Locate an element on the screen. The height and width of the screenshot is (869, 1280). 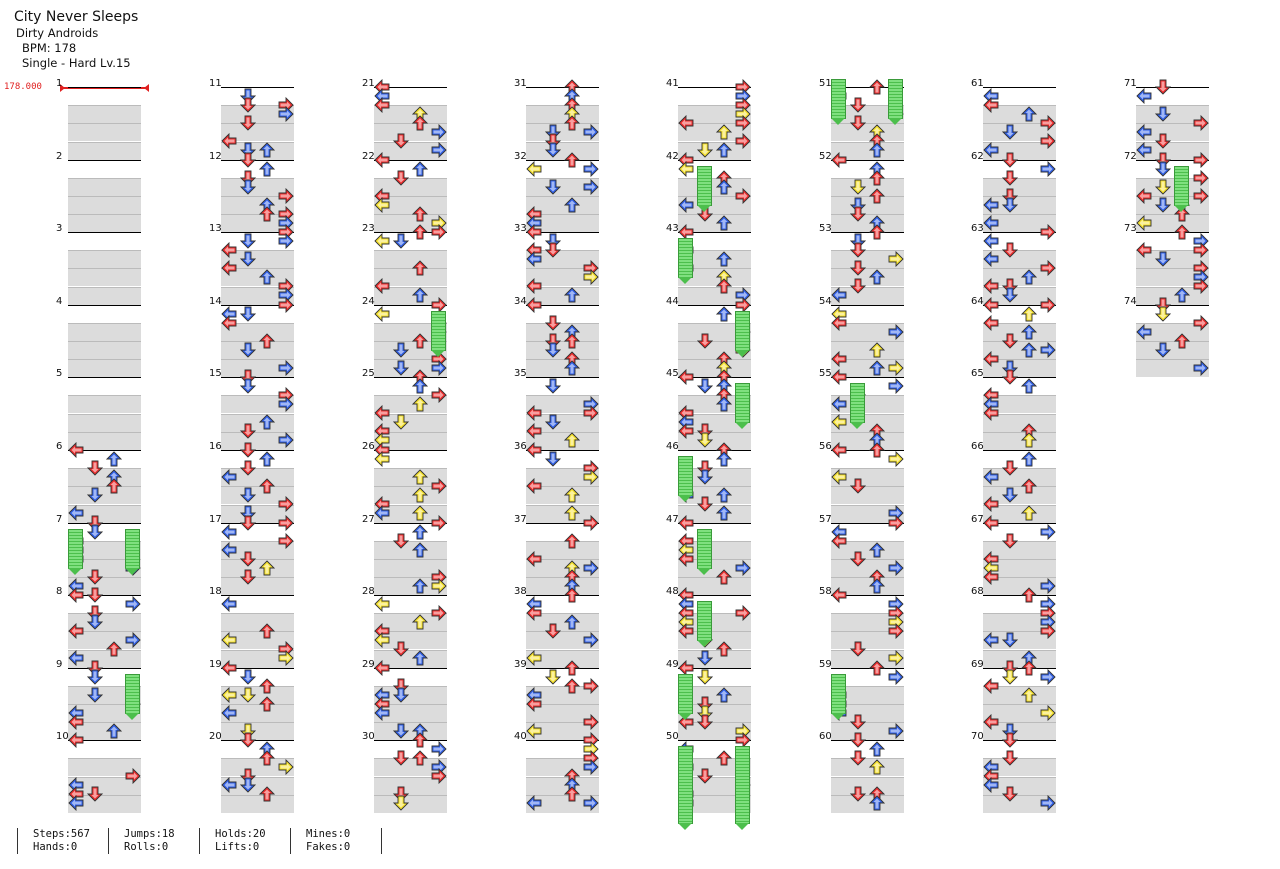
measure-number: 21 is located at coordinates (368, 83).